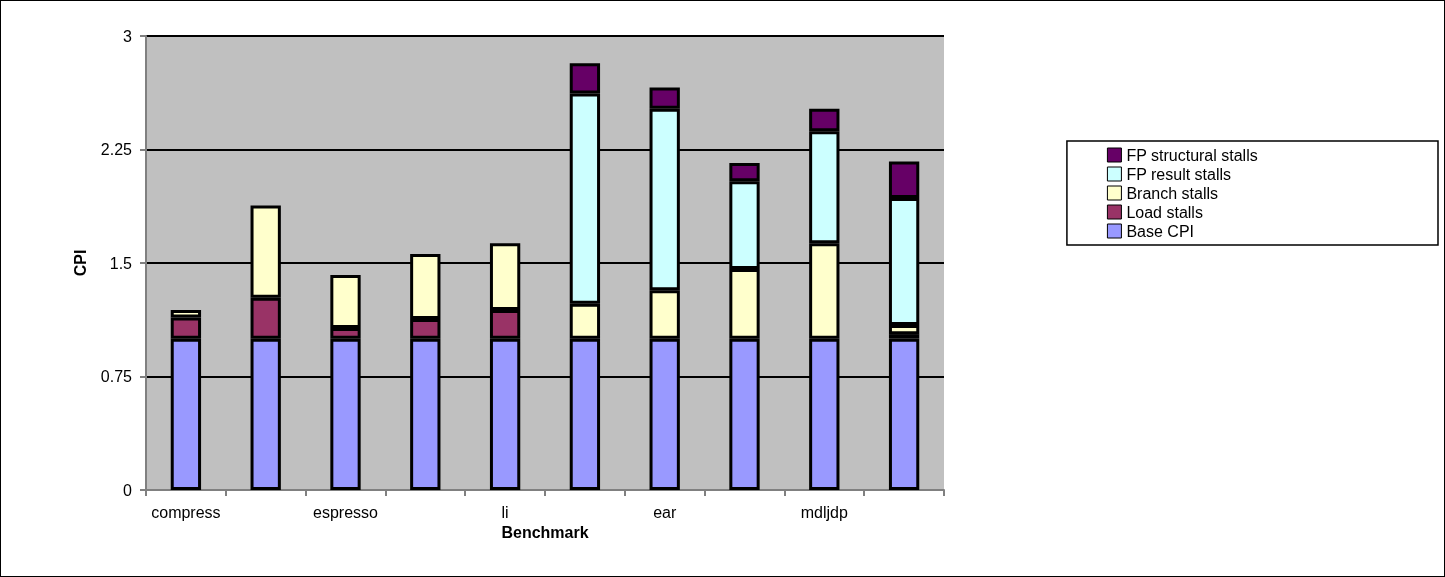 This screenshot has height=577, width=1445. Describe the element at coordinates (116, 376) in the screenshot. I see `y-tick-label: 0.75` at that location.